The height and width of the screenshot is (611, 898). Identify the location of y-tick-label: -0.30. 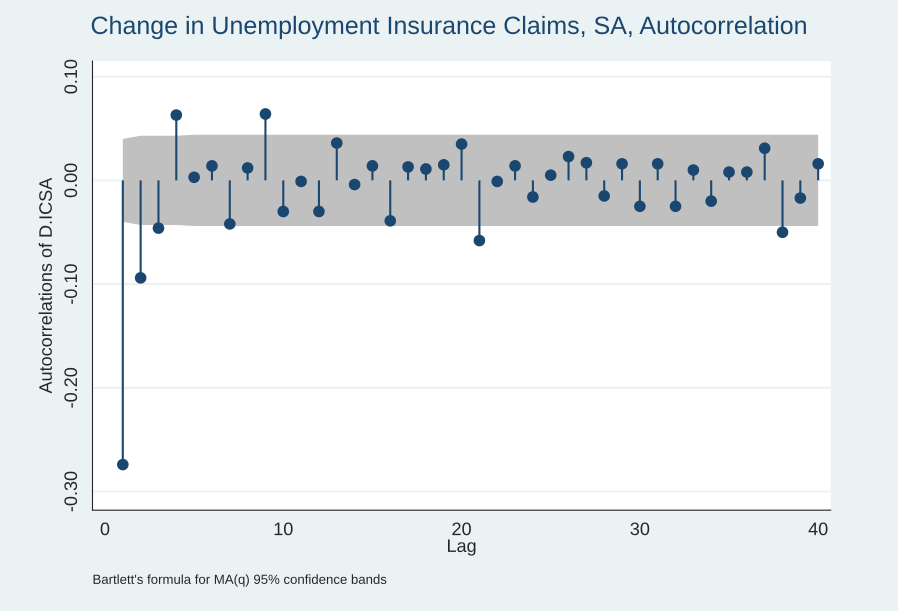
(71, 492).